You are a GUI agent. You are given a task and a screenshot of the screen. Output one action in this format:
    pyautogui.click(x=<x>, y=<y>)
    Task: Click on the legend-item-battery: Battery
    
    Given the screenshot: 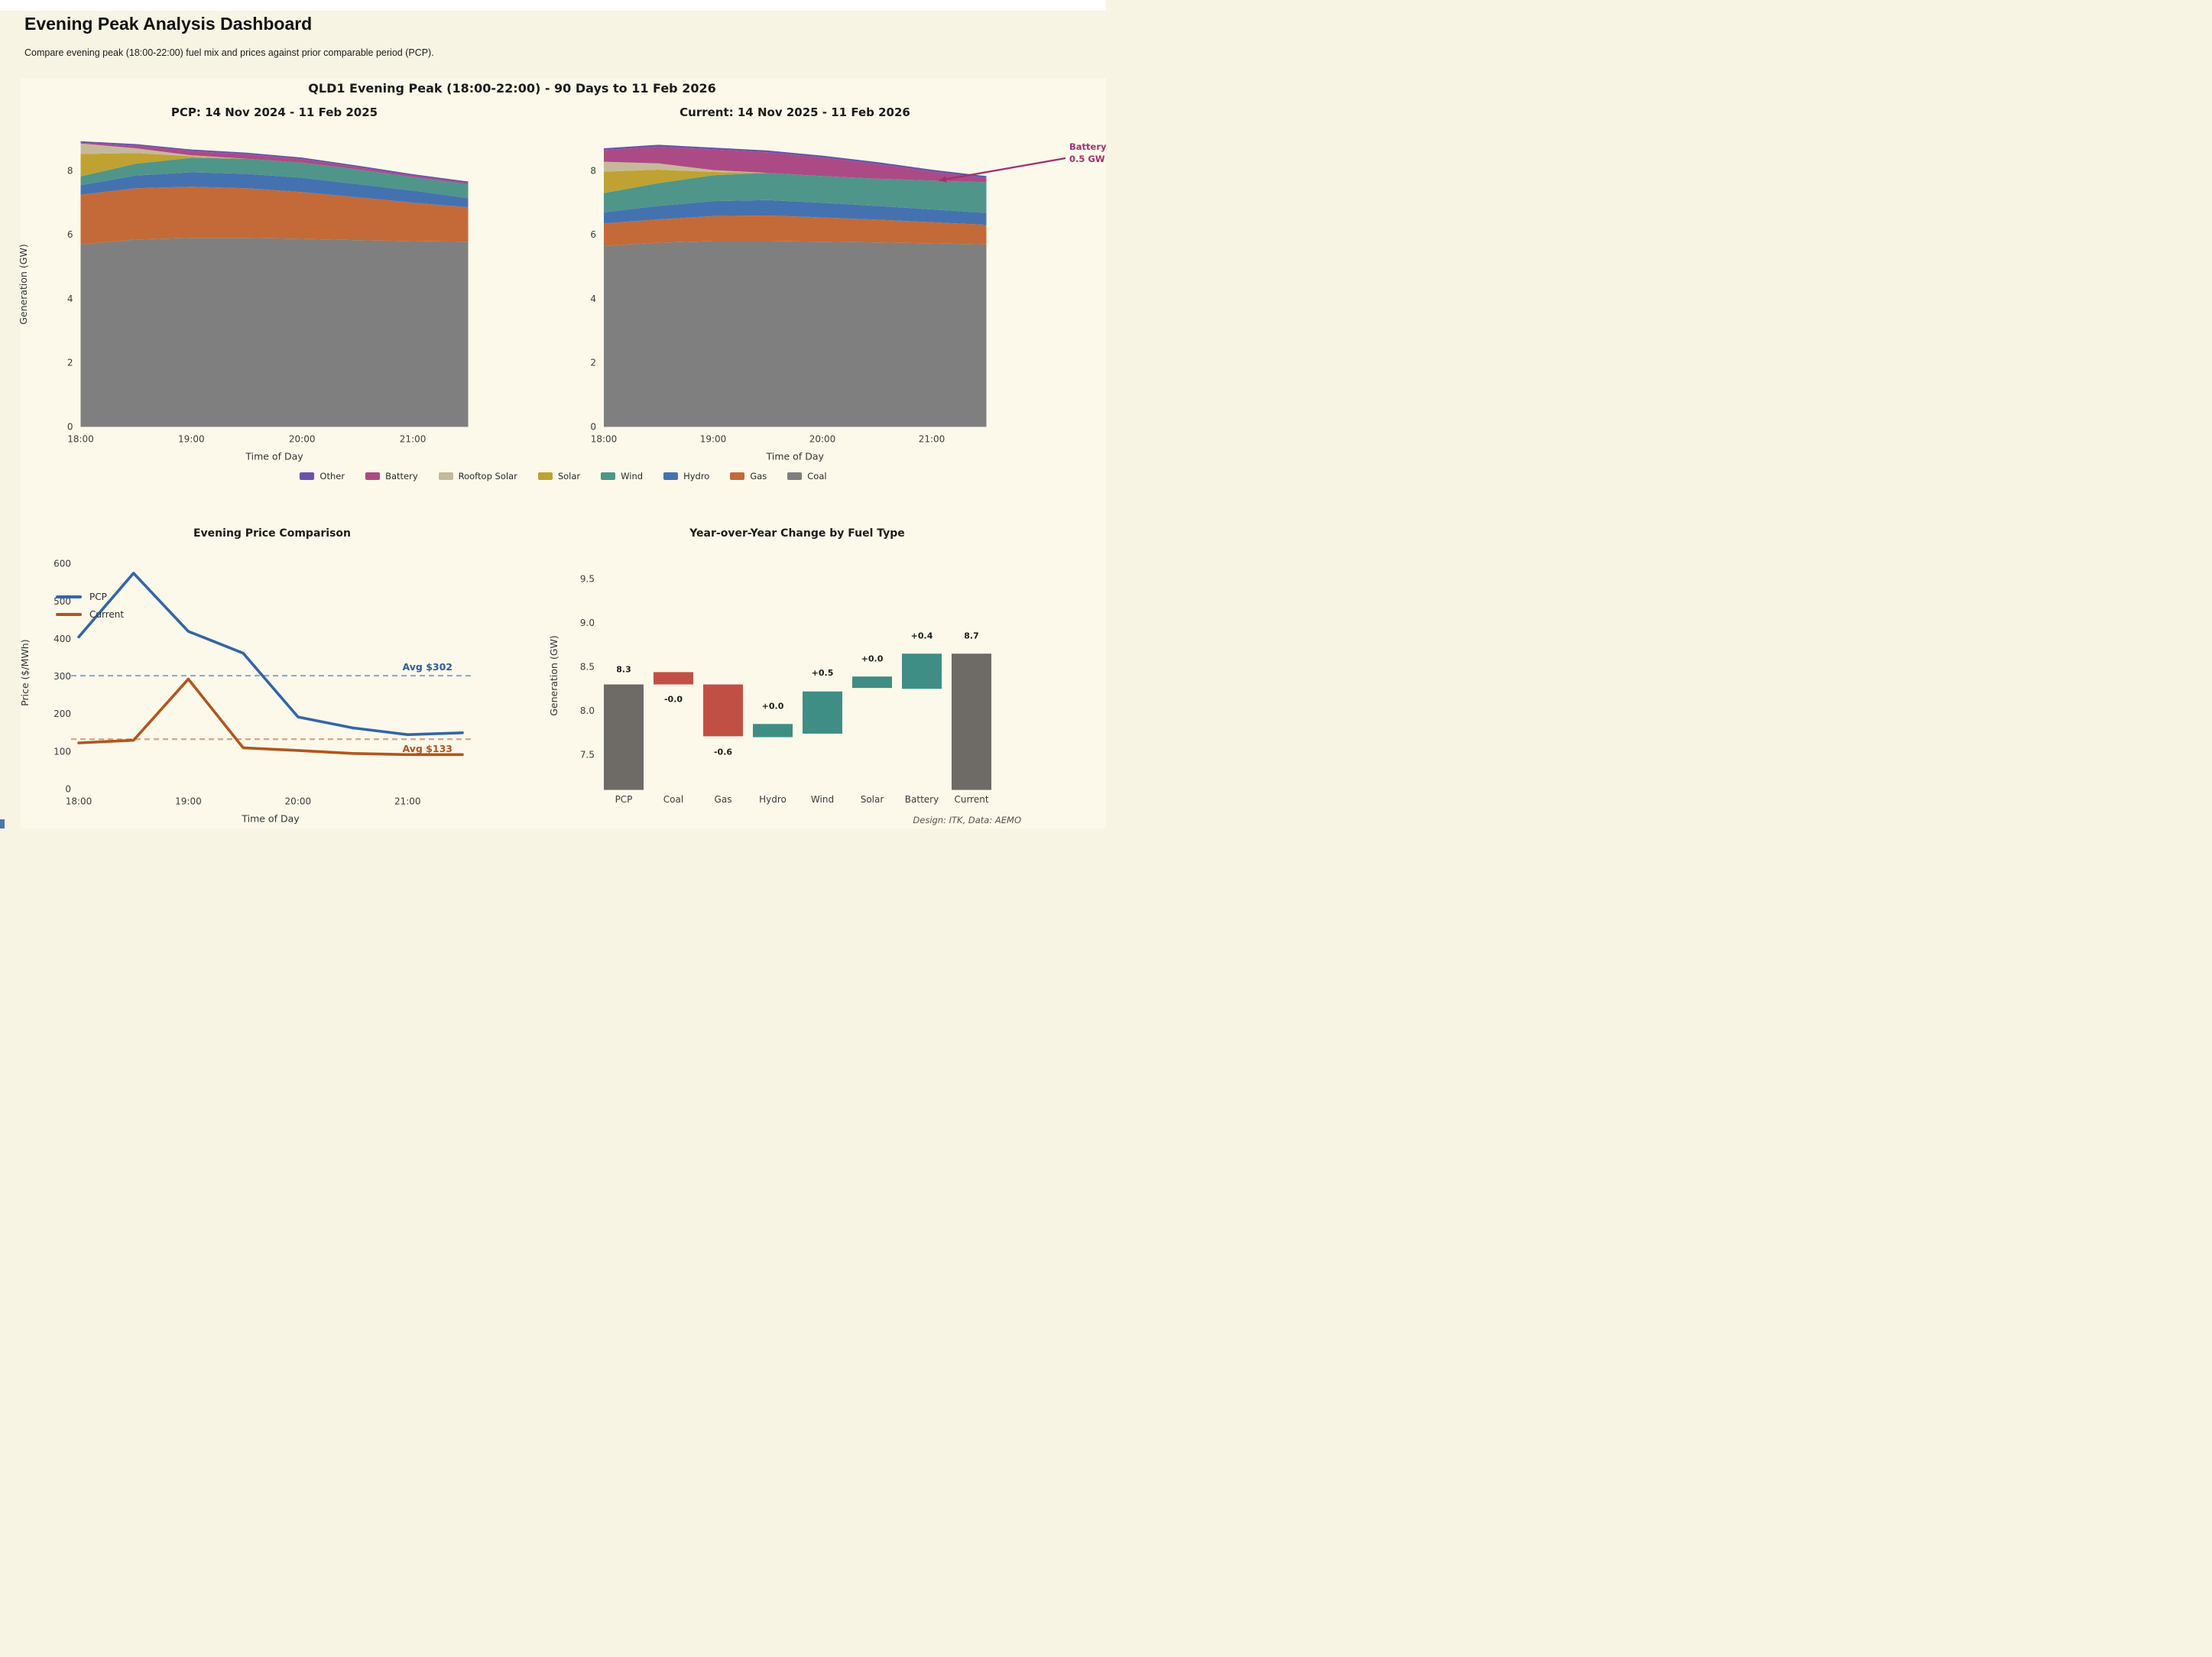 What is the action you would take?
    pyautogui.click(x=392, y=476)
    